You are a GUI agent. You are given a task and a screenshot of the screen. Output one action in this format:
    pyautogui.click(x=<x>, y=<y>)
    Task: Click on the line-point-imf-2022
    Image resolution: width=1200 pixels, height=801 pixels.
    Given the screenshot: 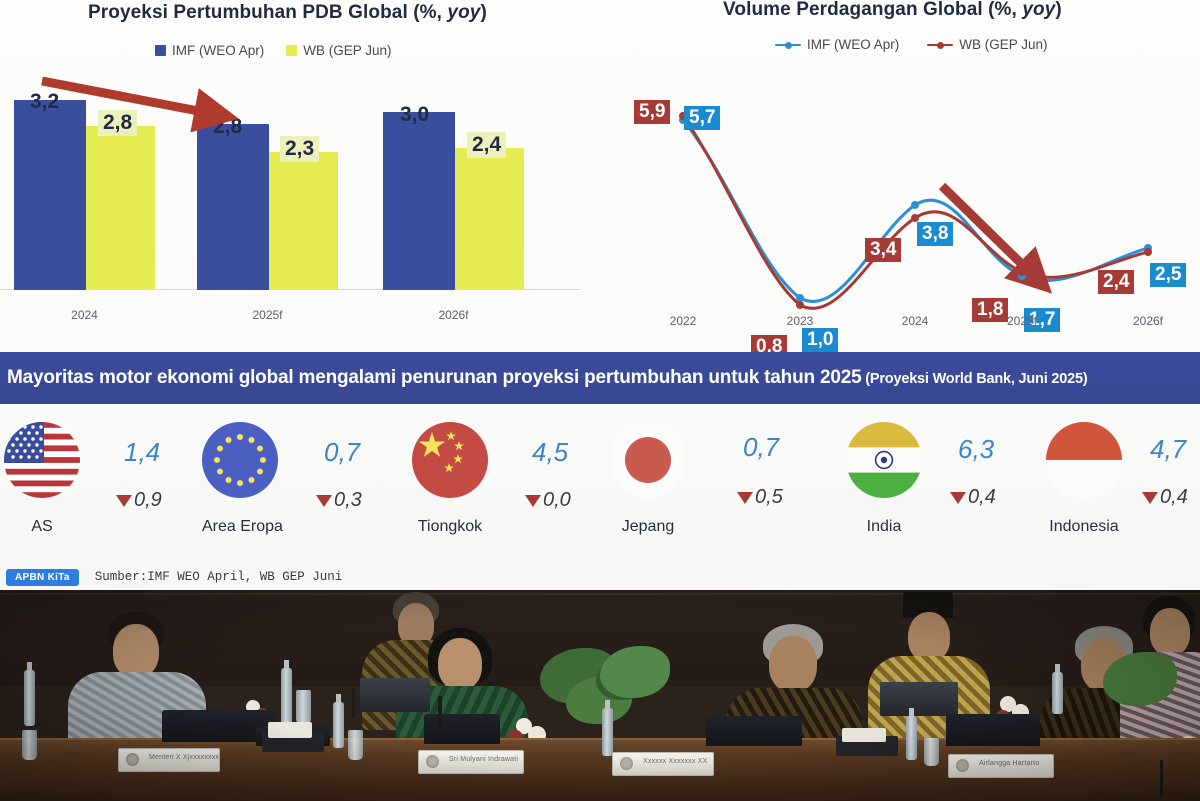 What is the action you would take?
    pyautogui.click(x=683, y=120)
    